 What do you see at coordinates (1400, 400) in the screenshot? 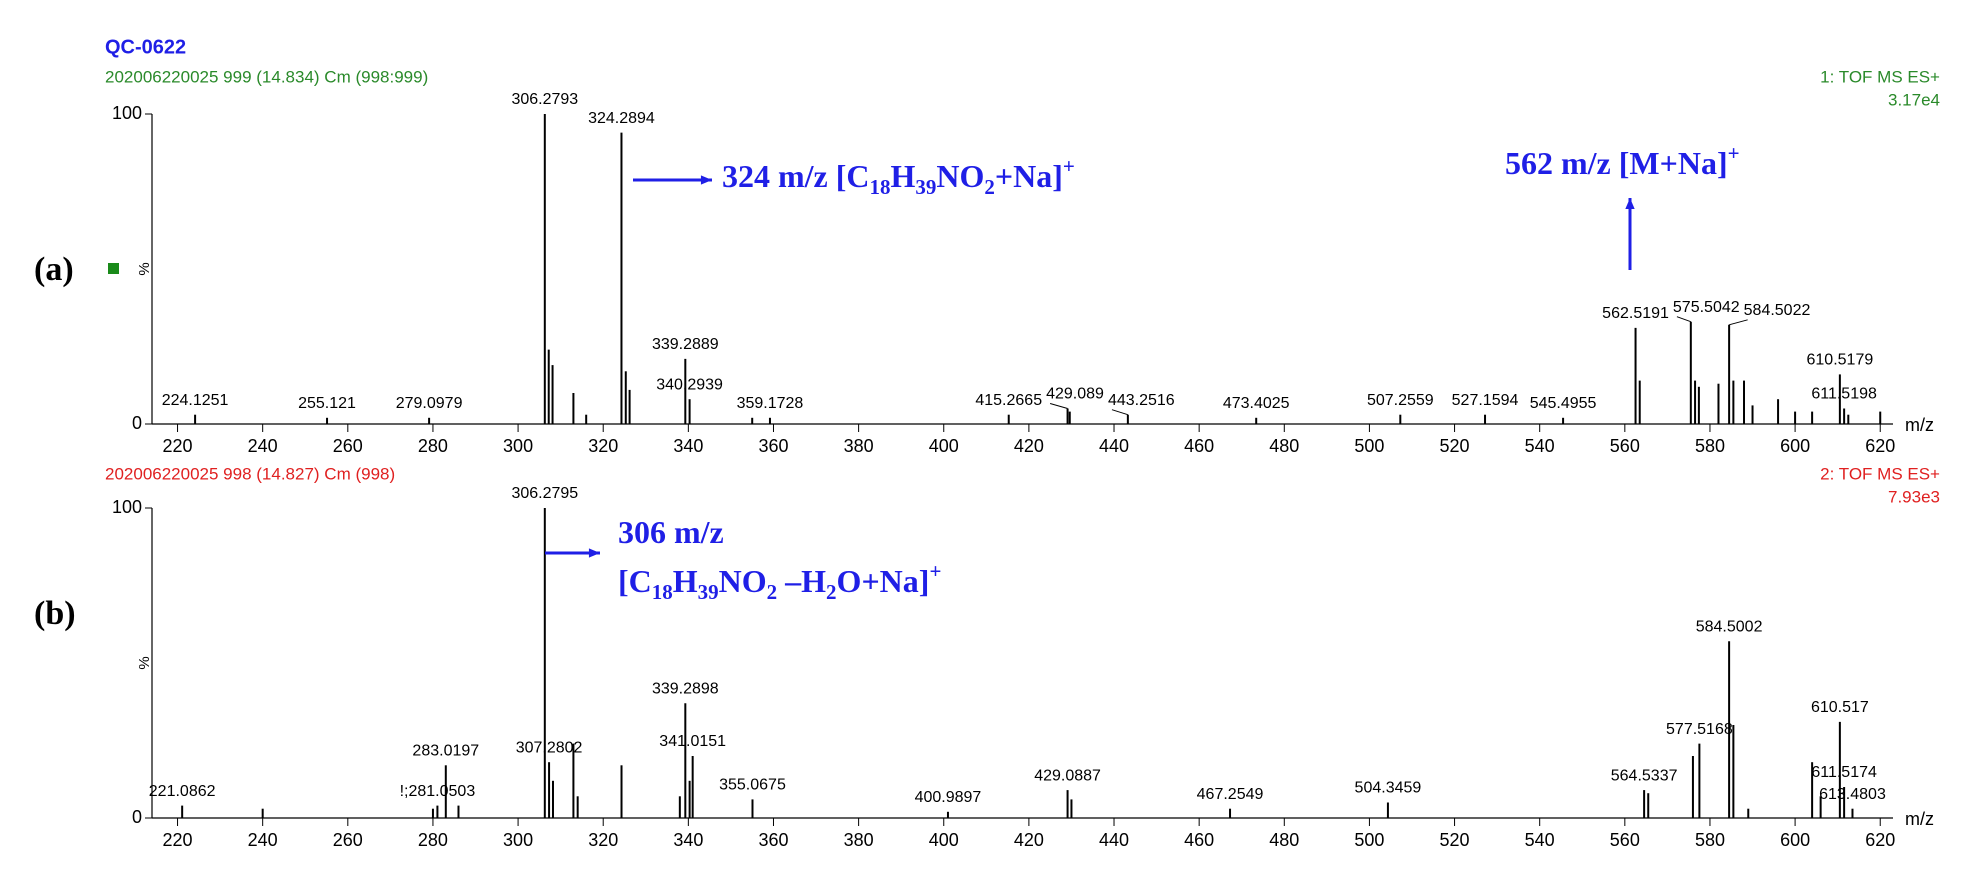
I see `peak-label: 507.2559` at bounding box center [1400, 400].